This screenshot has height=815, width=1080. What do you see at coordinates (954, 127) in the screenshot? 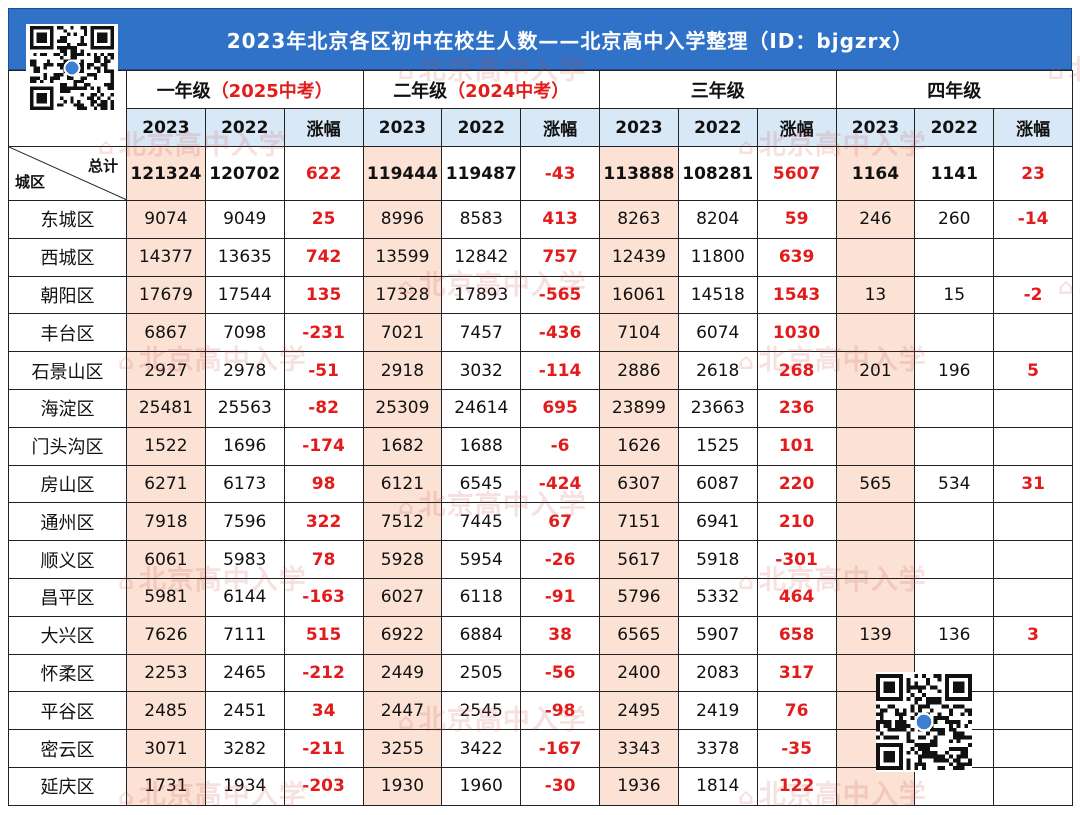
I see `year-header-grade-4-2022: 2022` at bounding box center [954, 127].